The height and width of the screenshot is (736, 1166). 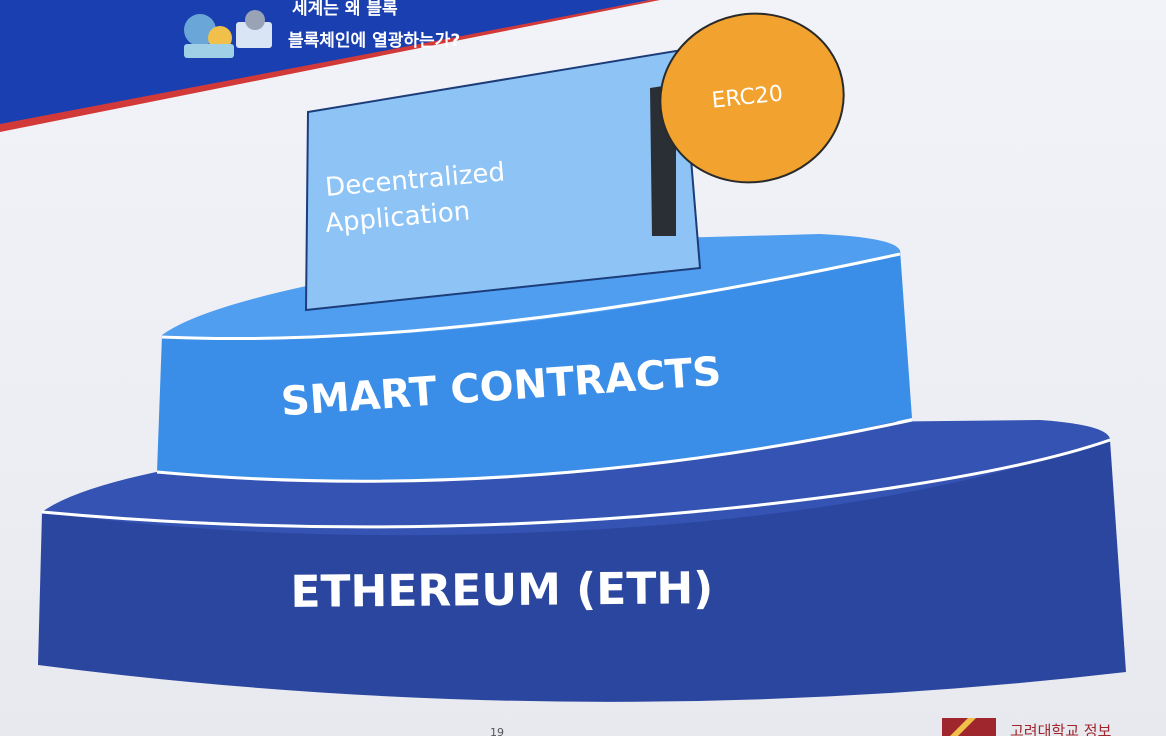 What do you see at coordinates (501, 590) in the screenshot?
I see `tier-ethereum-label: ETHEREUM (ETH)` at bounding box center [501, 590].